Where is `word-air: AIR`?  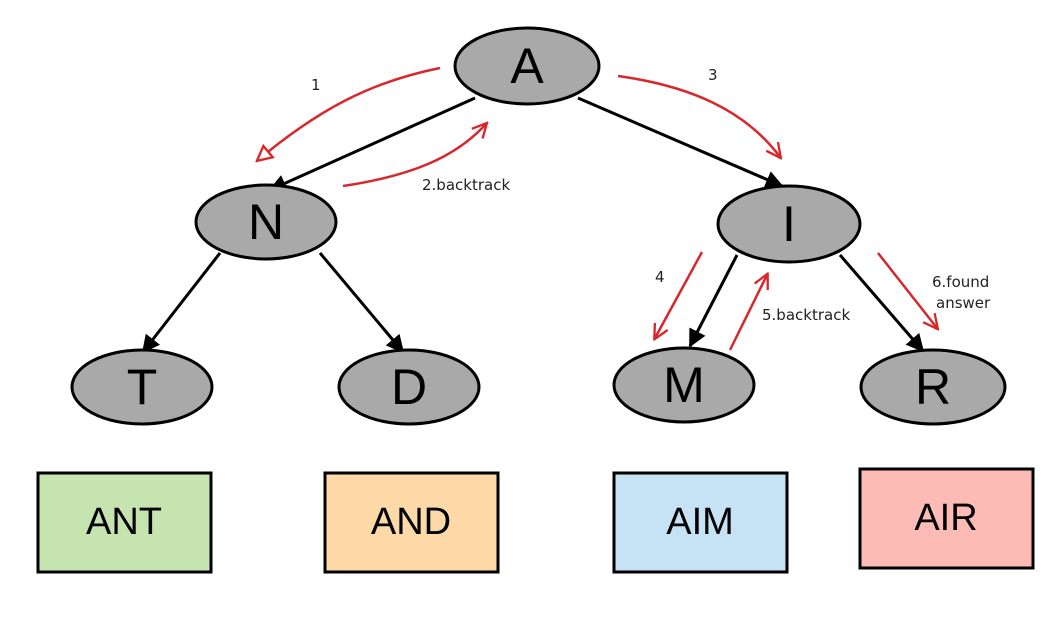
word-air: AIR is located at coordinates (945, 518).